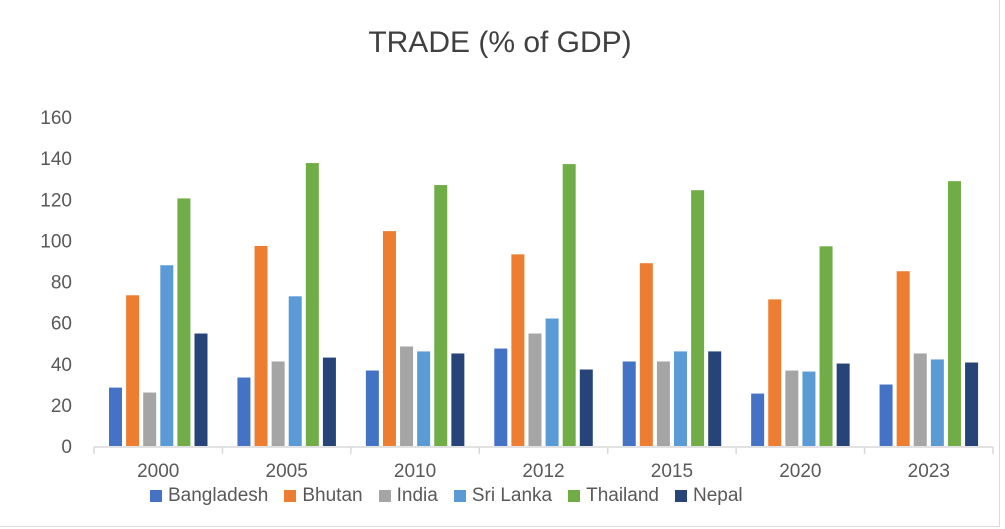 The width and height of the screenshot is (1005, 529). Describe the element at coordinates (287, 471) in the screenshot. I see `x-tick-label: 2005` at that location.